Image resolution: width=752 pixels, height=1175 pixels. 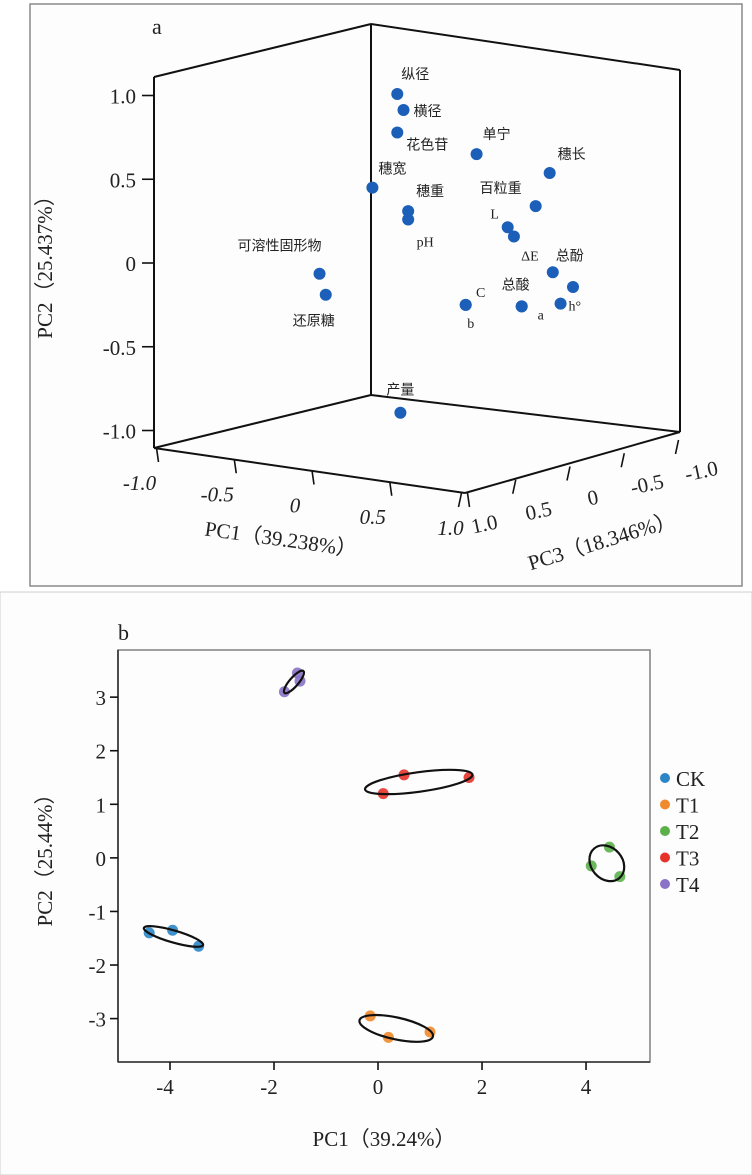 I want to click on right-wall-top-edge, so click(x=525, y=47).